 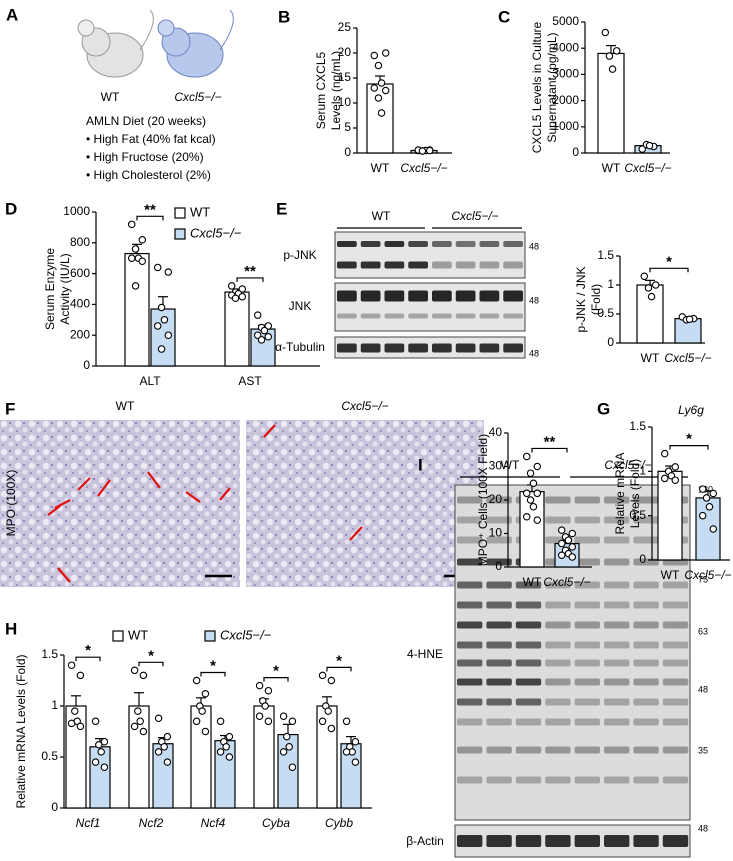 What do you see at coordinates (605, 313) in the screenshot?
I see `y-tick-label: 0.5` at bounding box center [605, 313].